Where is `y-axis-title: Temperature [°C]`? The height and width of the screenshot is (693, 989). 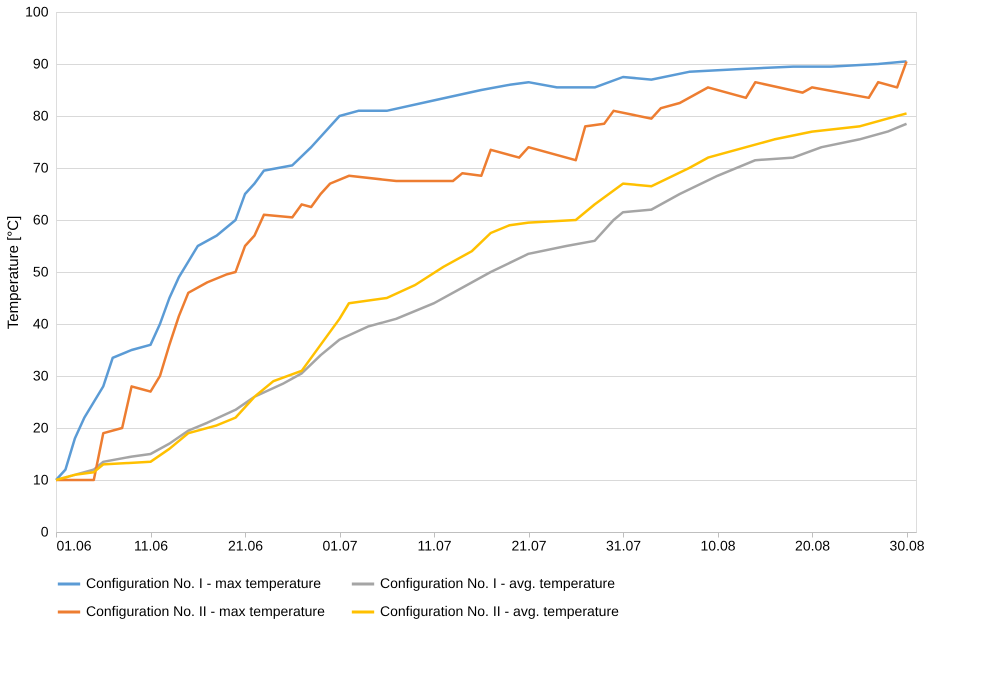
y-axis-title: Temperature [°C] is located at coordinates (13, 273).